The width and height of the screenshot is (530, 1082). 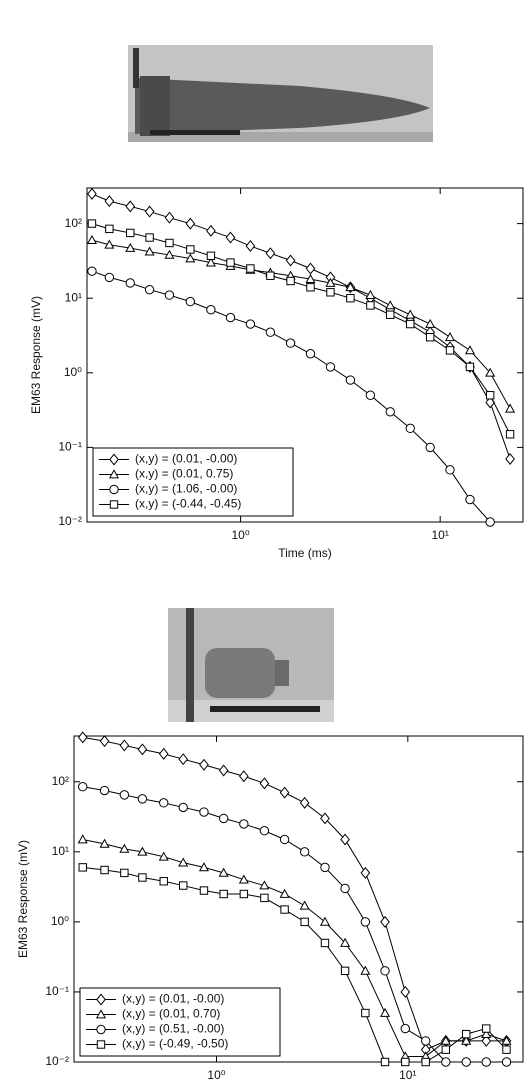 I want to click on y-tick-label: 10², so click(x=60, y=781).